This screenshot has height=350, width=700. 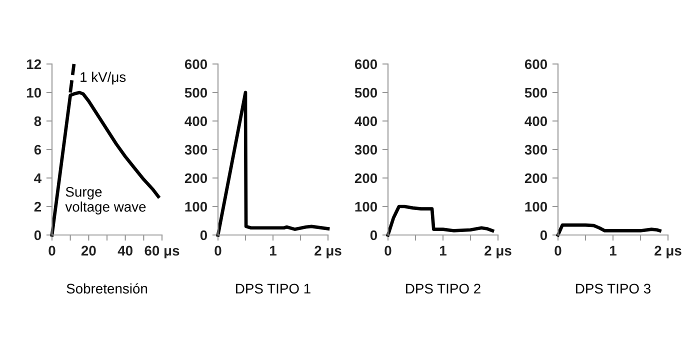 I want to click on x-axis-title: DPS TIPO 1, so click(x=273, y=289).